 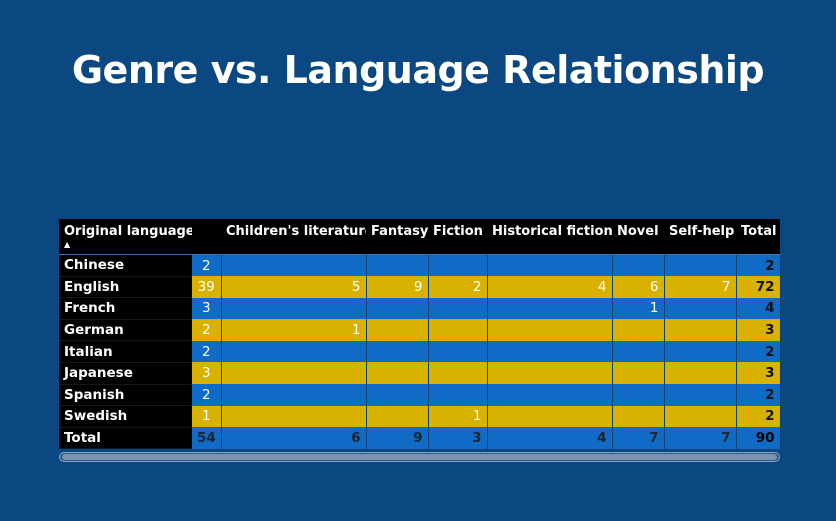 I want to click on table-row: Spanish 2 2, so click(x=420, y=395).